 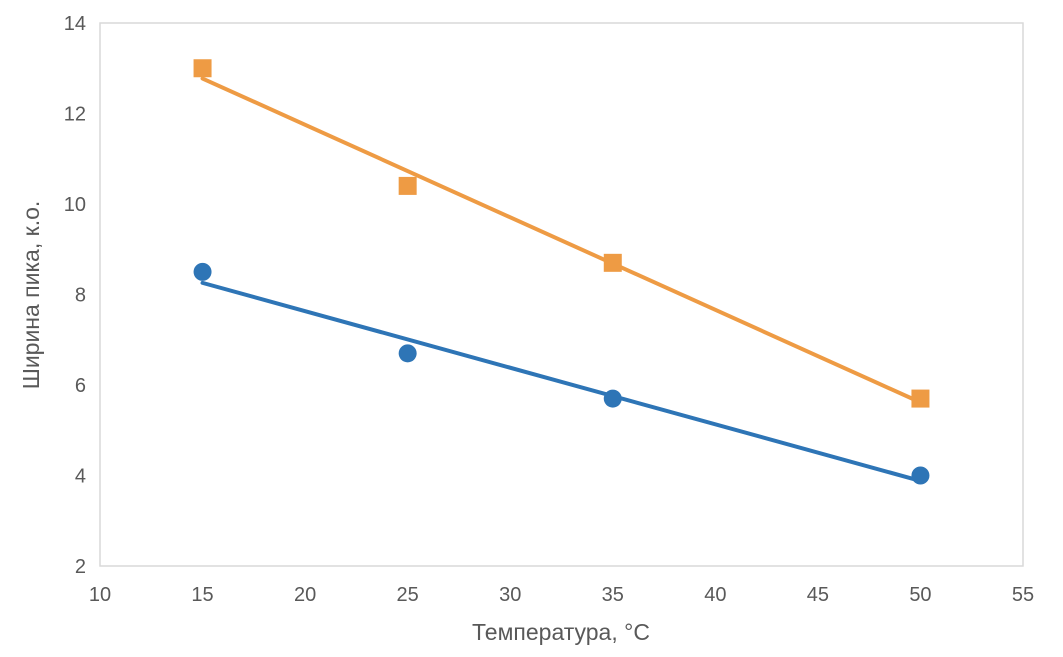 I want to click on x-tick-label: 15, so click(x=202, y=595).